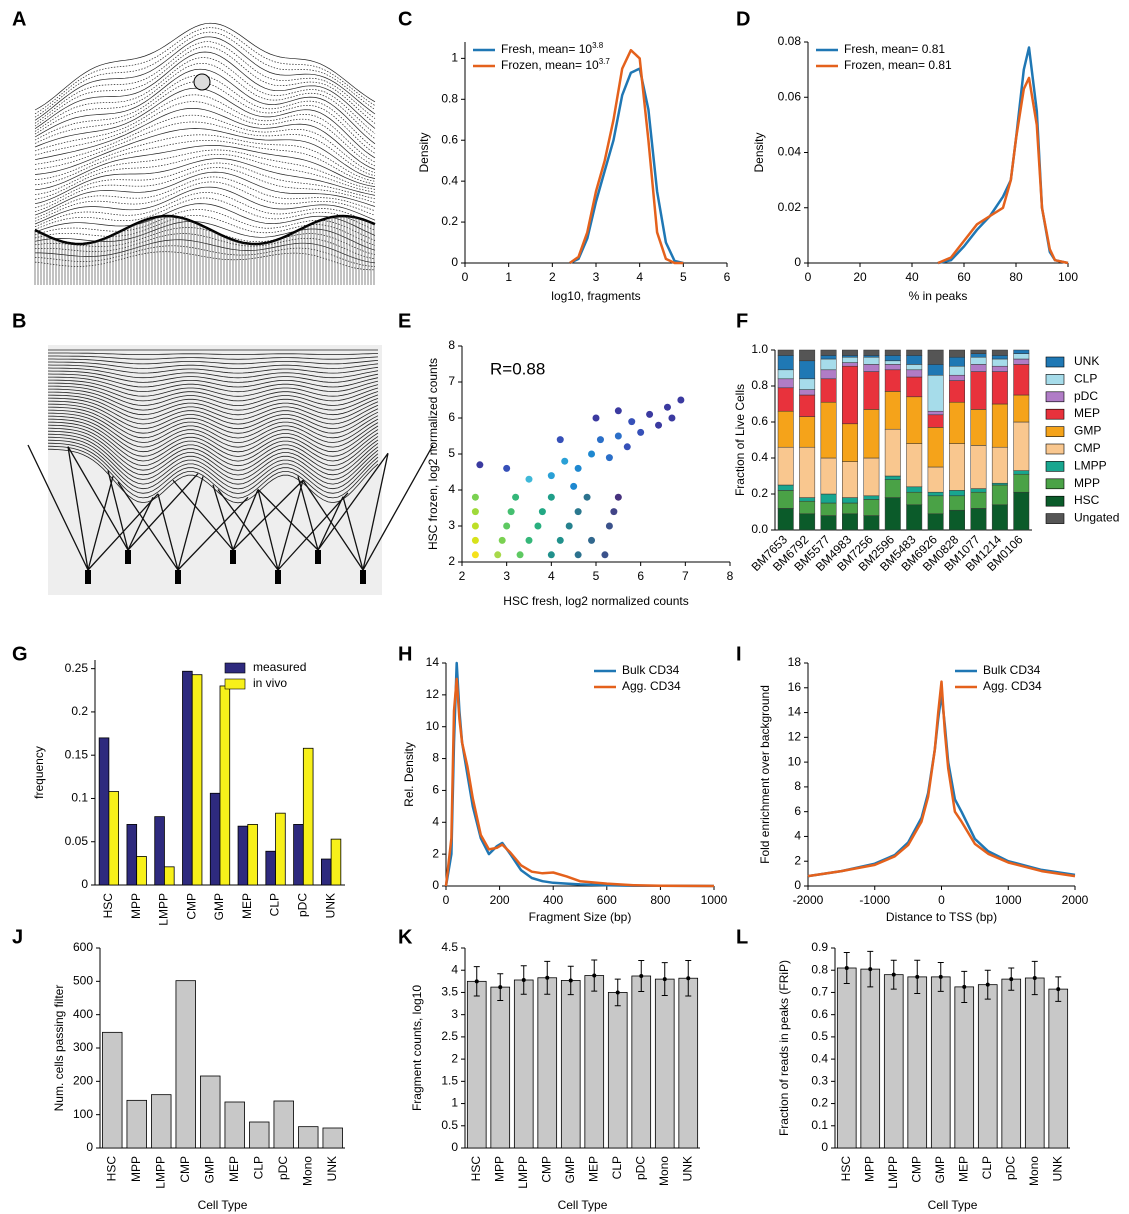  I want to click on x-tick-label: UNK, so click(332, 1168).